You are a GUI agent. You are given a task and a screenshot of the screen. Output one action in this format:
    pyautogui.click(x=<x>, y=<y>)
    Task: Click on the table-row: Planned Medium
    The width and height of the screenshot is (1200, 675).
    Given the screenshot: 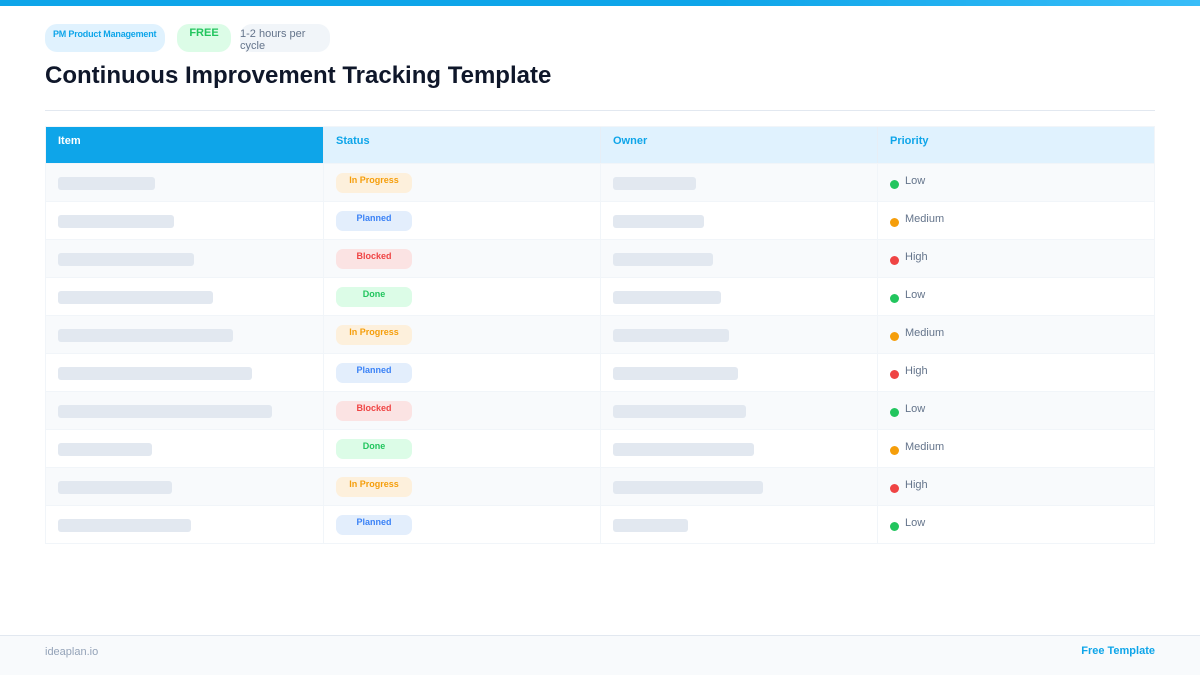 What is the action you would take?
    pyautogui.click(x=600, y=220)
    